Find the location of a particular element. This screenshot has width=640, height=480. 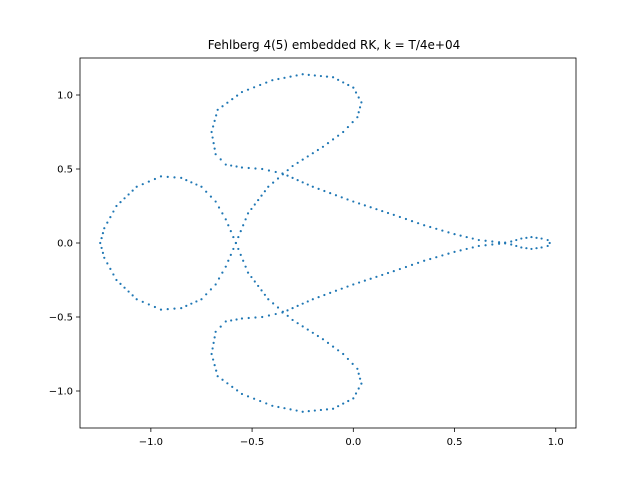

chart-title: Fehlberg 4(5) embedded RK, k = T/4e+04 is located at coordinates (334, 45).